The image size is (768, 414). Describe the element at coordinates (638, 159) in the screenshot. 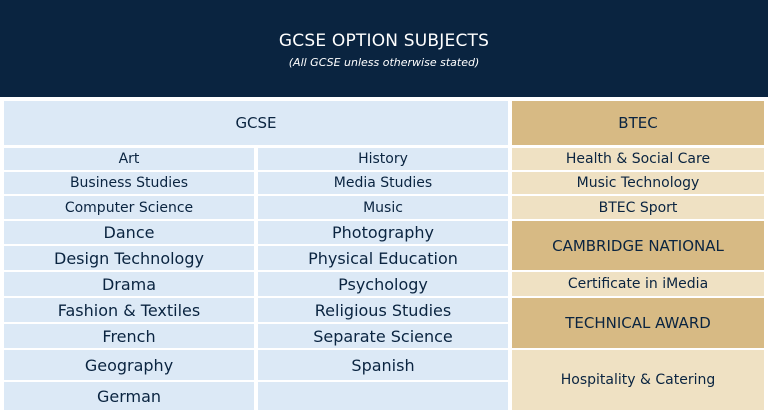

I see `btec-subject: Health & Social Care` at that location.